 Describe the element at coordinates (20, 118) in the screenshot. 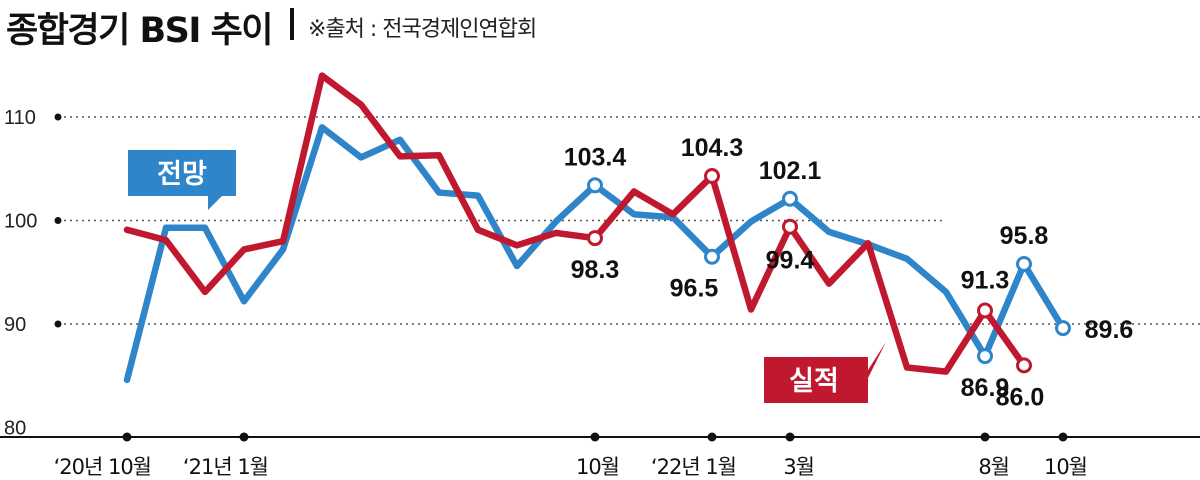

I see `y-tick-label: 110` at that location.